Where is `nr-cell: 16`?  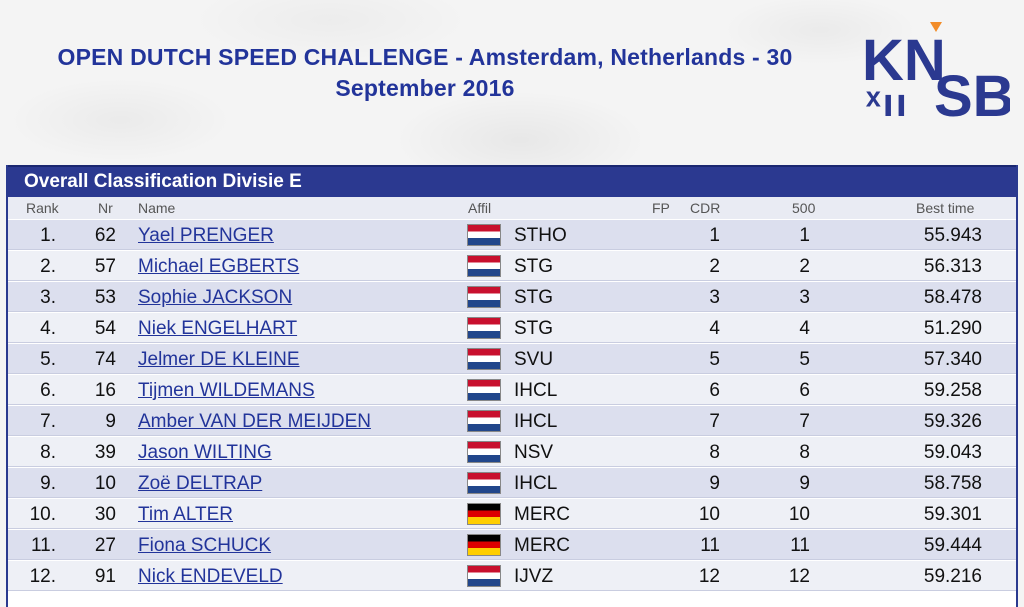
nr-cell: 16 is located at coordinates (105, 390).